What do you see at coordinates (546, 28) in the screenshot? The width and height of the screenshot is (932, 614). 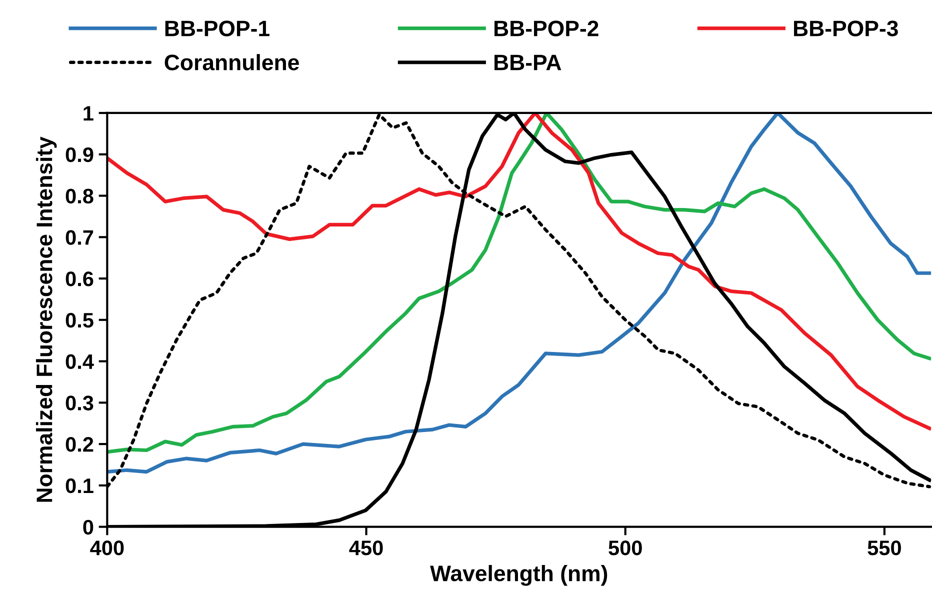 I see `legend-label: BB-POP-2` at bounding box center [546, 28].